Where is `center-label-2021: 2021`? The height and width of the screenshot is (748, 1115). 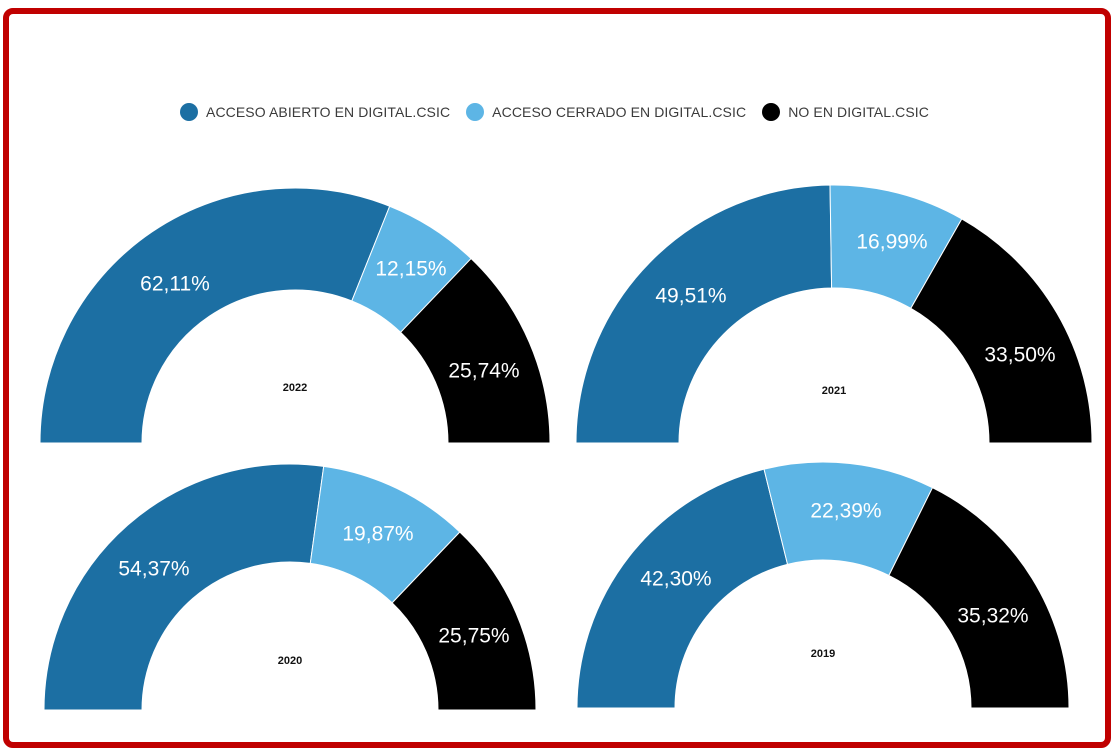
center-label-2021: 2021 is located at coordinates (834, 391).